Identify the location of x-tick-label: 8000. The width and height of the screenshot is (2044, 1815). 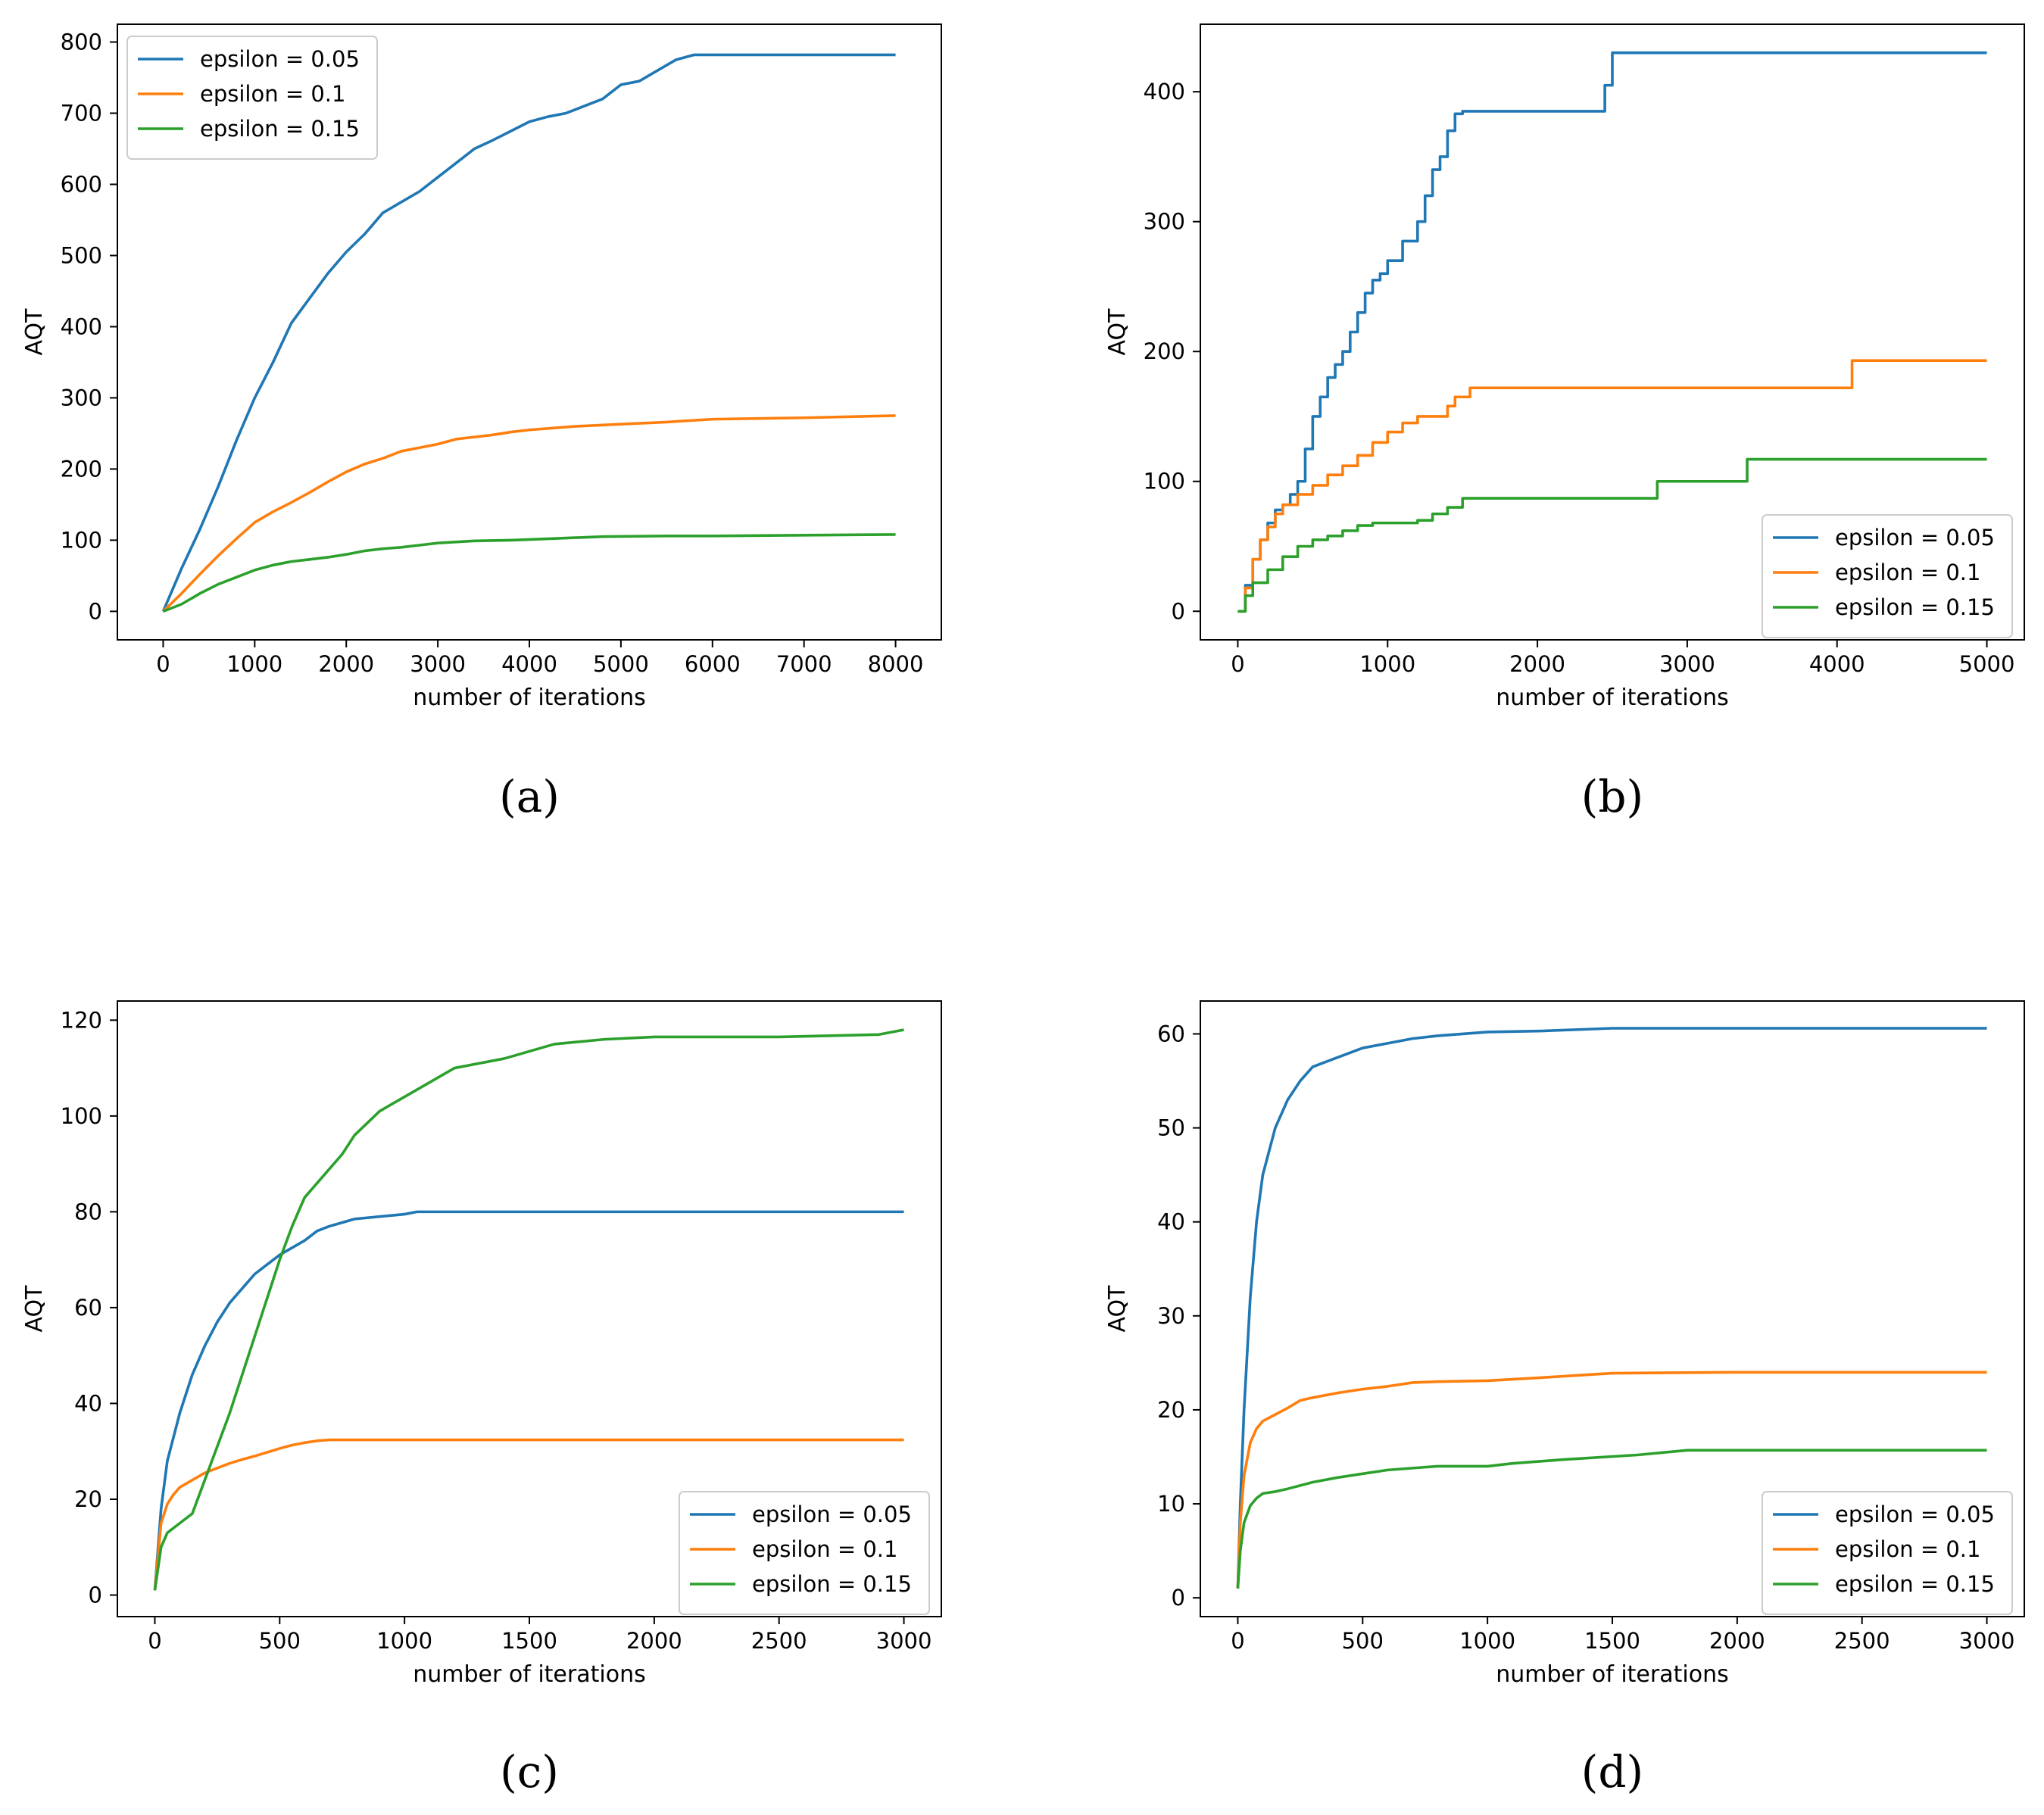
(896, 664).